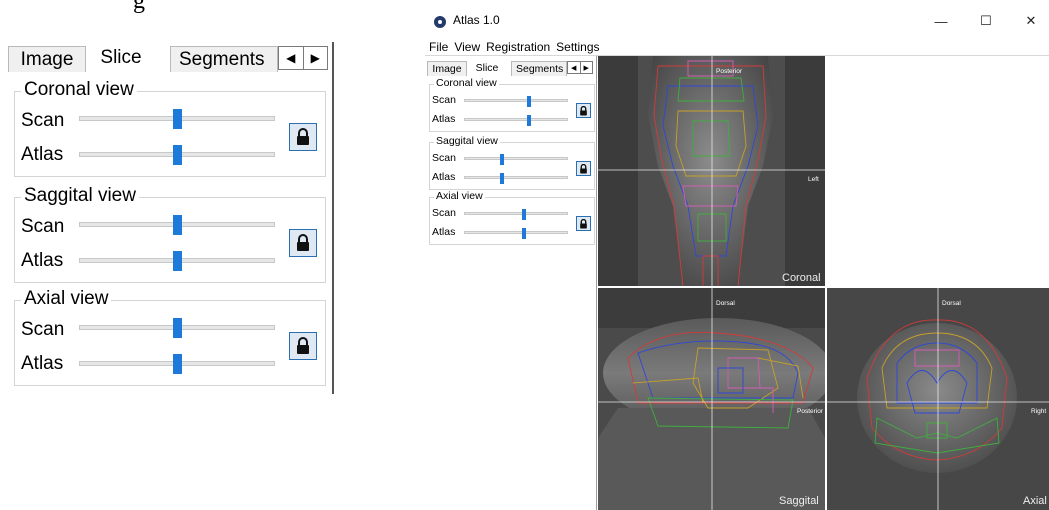  What do you see at coordinates (729, 71) in the screenshot?
I see `coronal-top-label: Posterior` at bounding box center [729, 71].